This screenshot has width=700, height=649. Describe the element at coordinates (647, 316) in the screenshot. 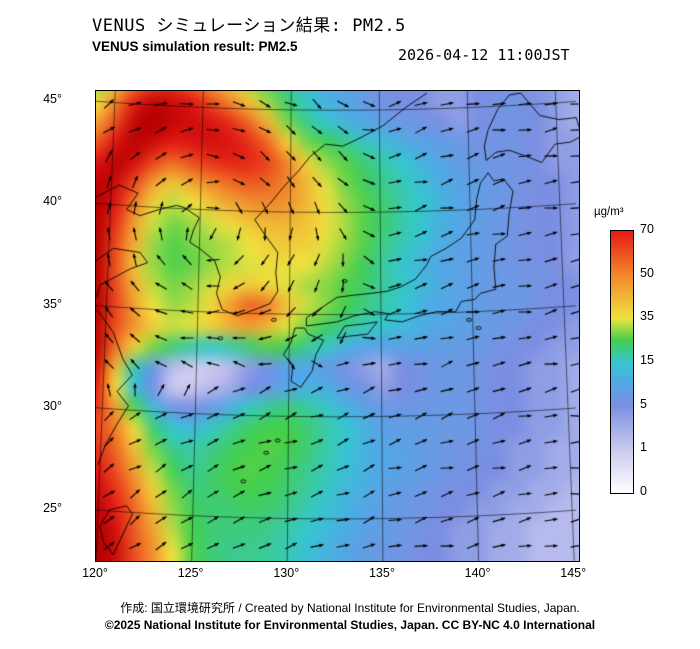

I see `colorbar-tick-label: 35` at that location.